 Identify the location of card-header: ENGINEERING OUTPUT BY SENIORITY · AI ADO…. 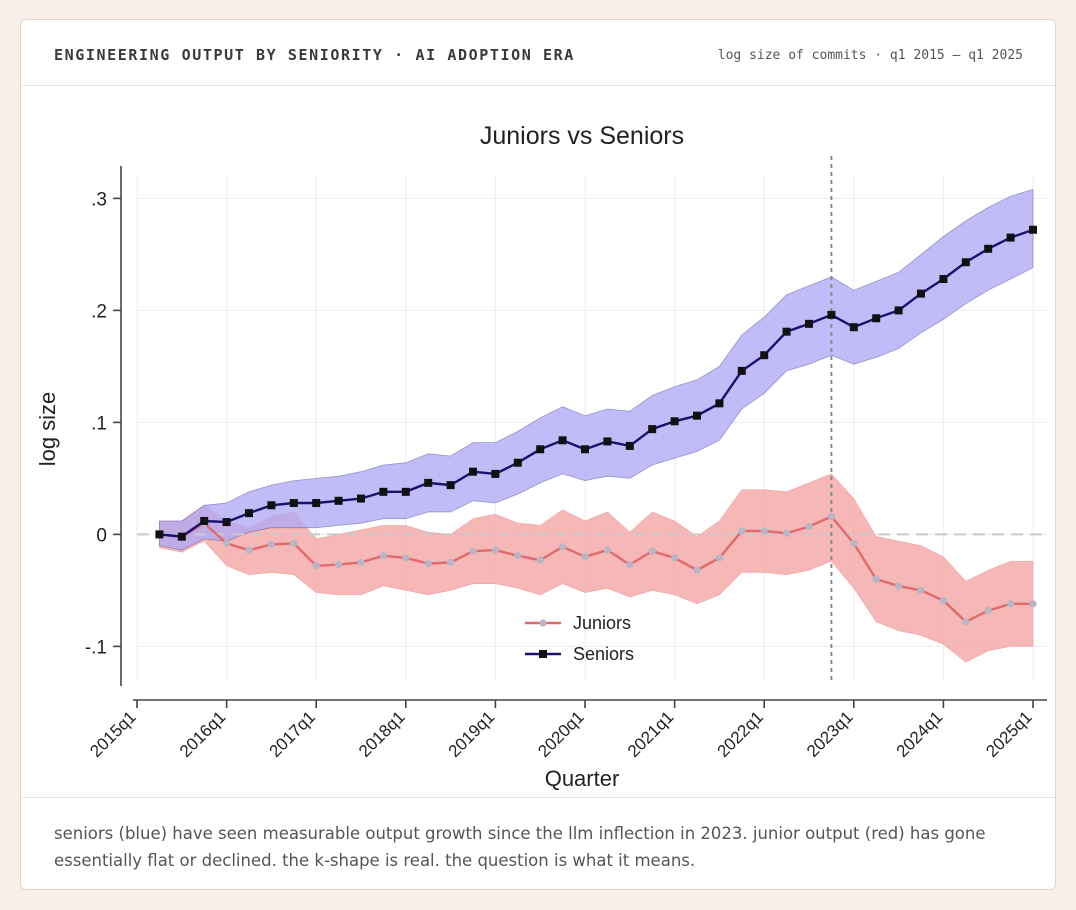
(538, 53).